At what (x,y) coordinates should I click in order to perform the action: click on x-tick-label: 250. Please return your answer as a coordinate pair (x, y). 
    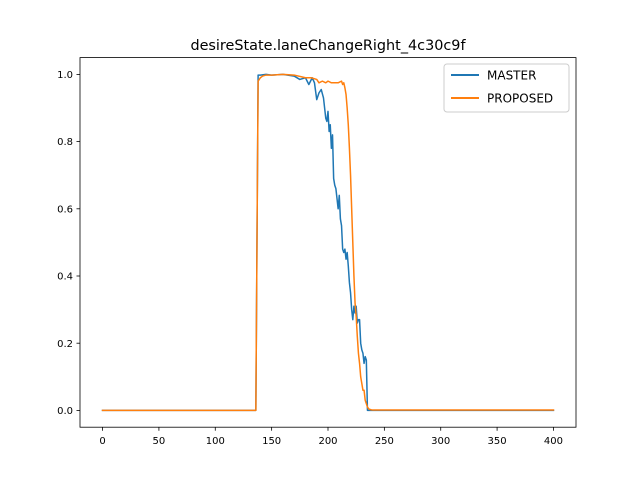
    Looking at the image, I should click on (384, 441).